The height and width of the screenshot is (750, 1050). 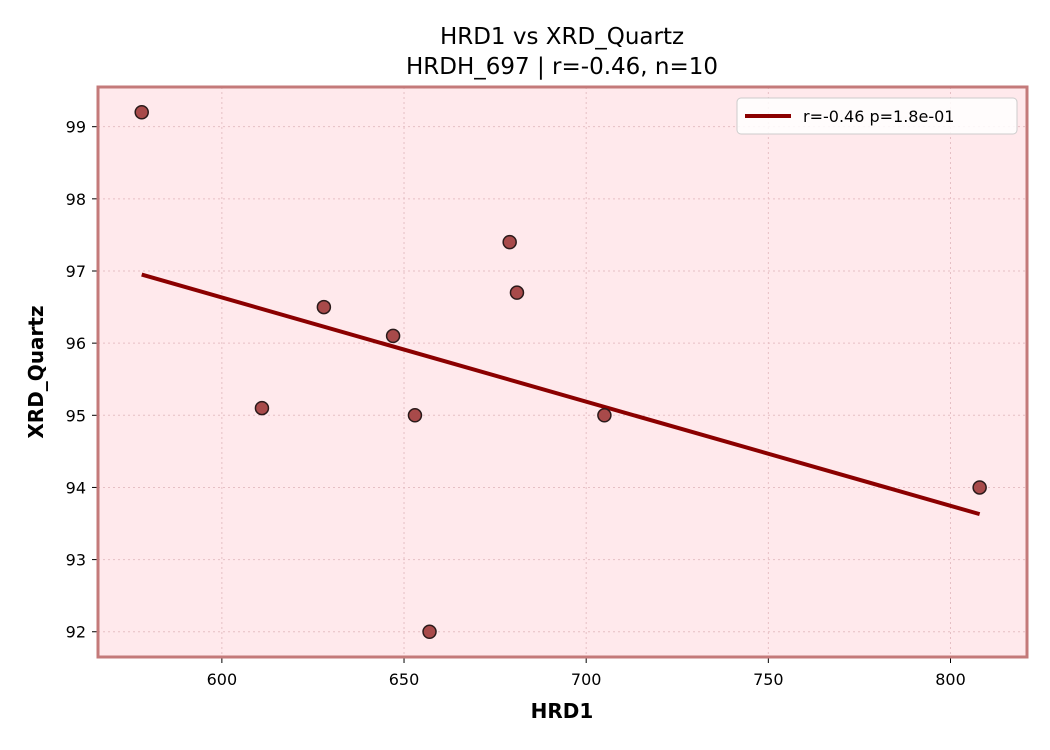 I want to click on y-tick-label: 94, so click(x=76, y=487).